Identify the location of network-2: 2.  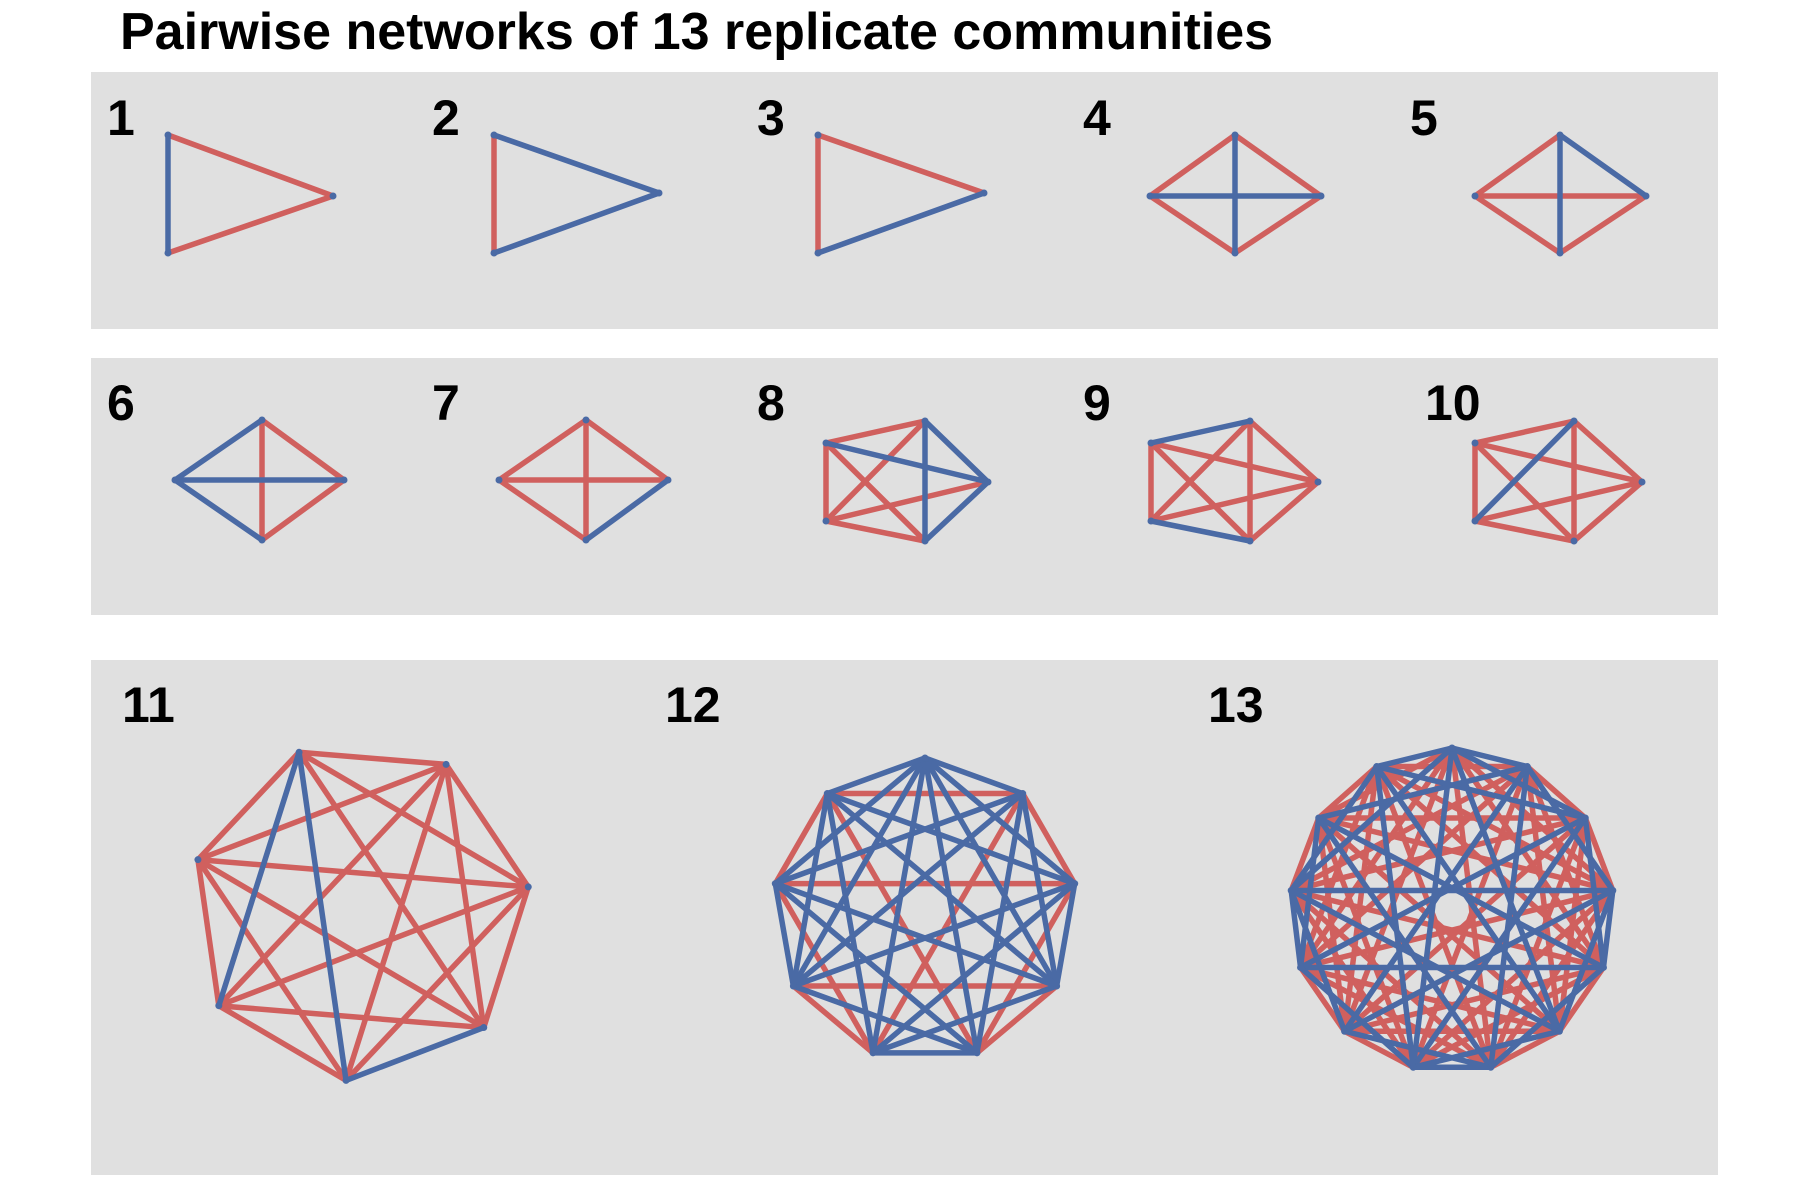
(547, 173).